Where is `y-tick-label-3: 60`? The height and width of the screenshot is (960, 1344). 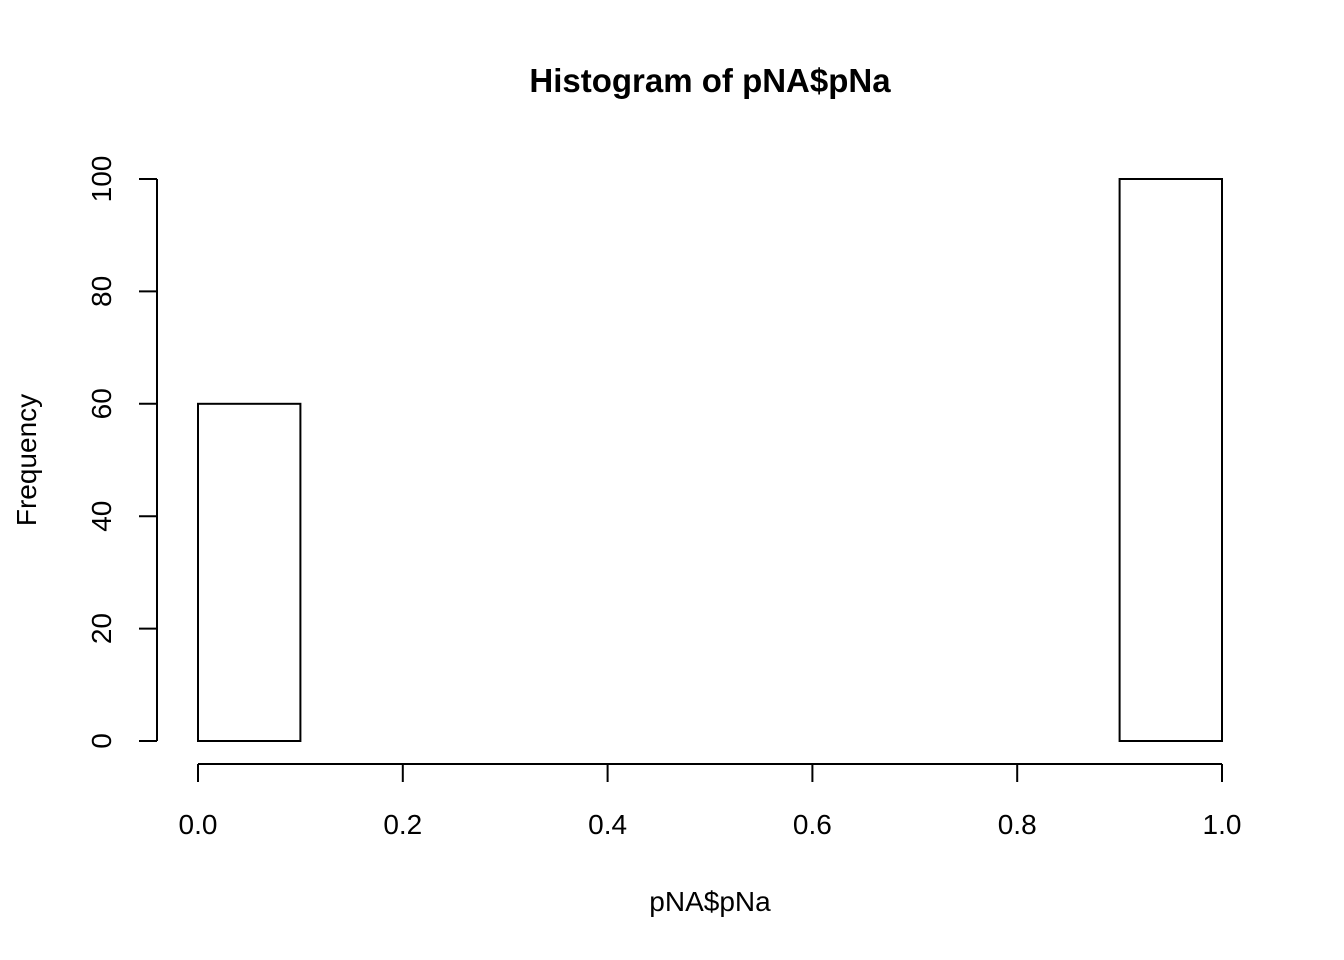 y-tick-label-3: 60 is located at coordinates (101, 403).